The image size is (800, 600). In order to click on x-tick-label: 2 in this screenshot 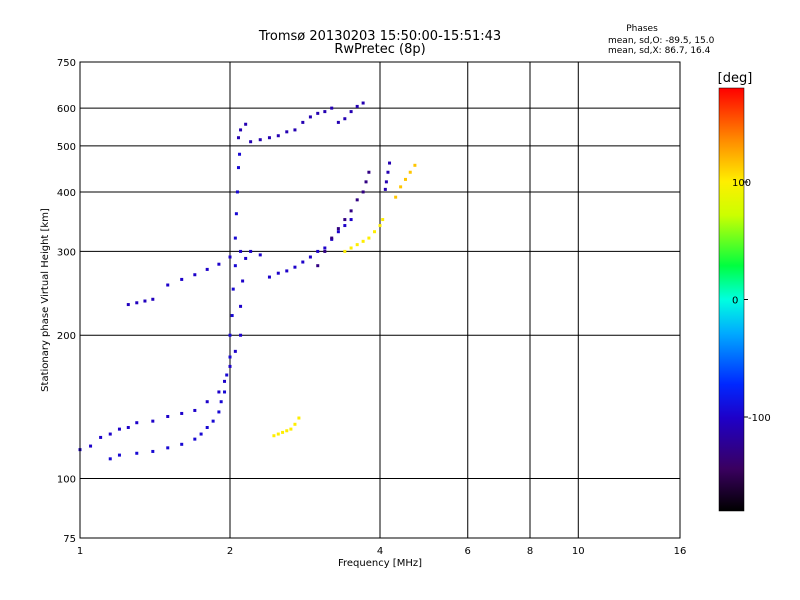, I will do `click(230, 551)`.